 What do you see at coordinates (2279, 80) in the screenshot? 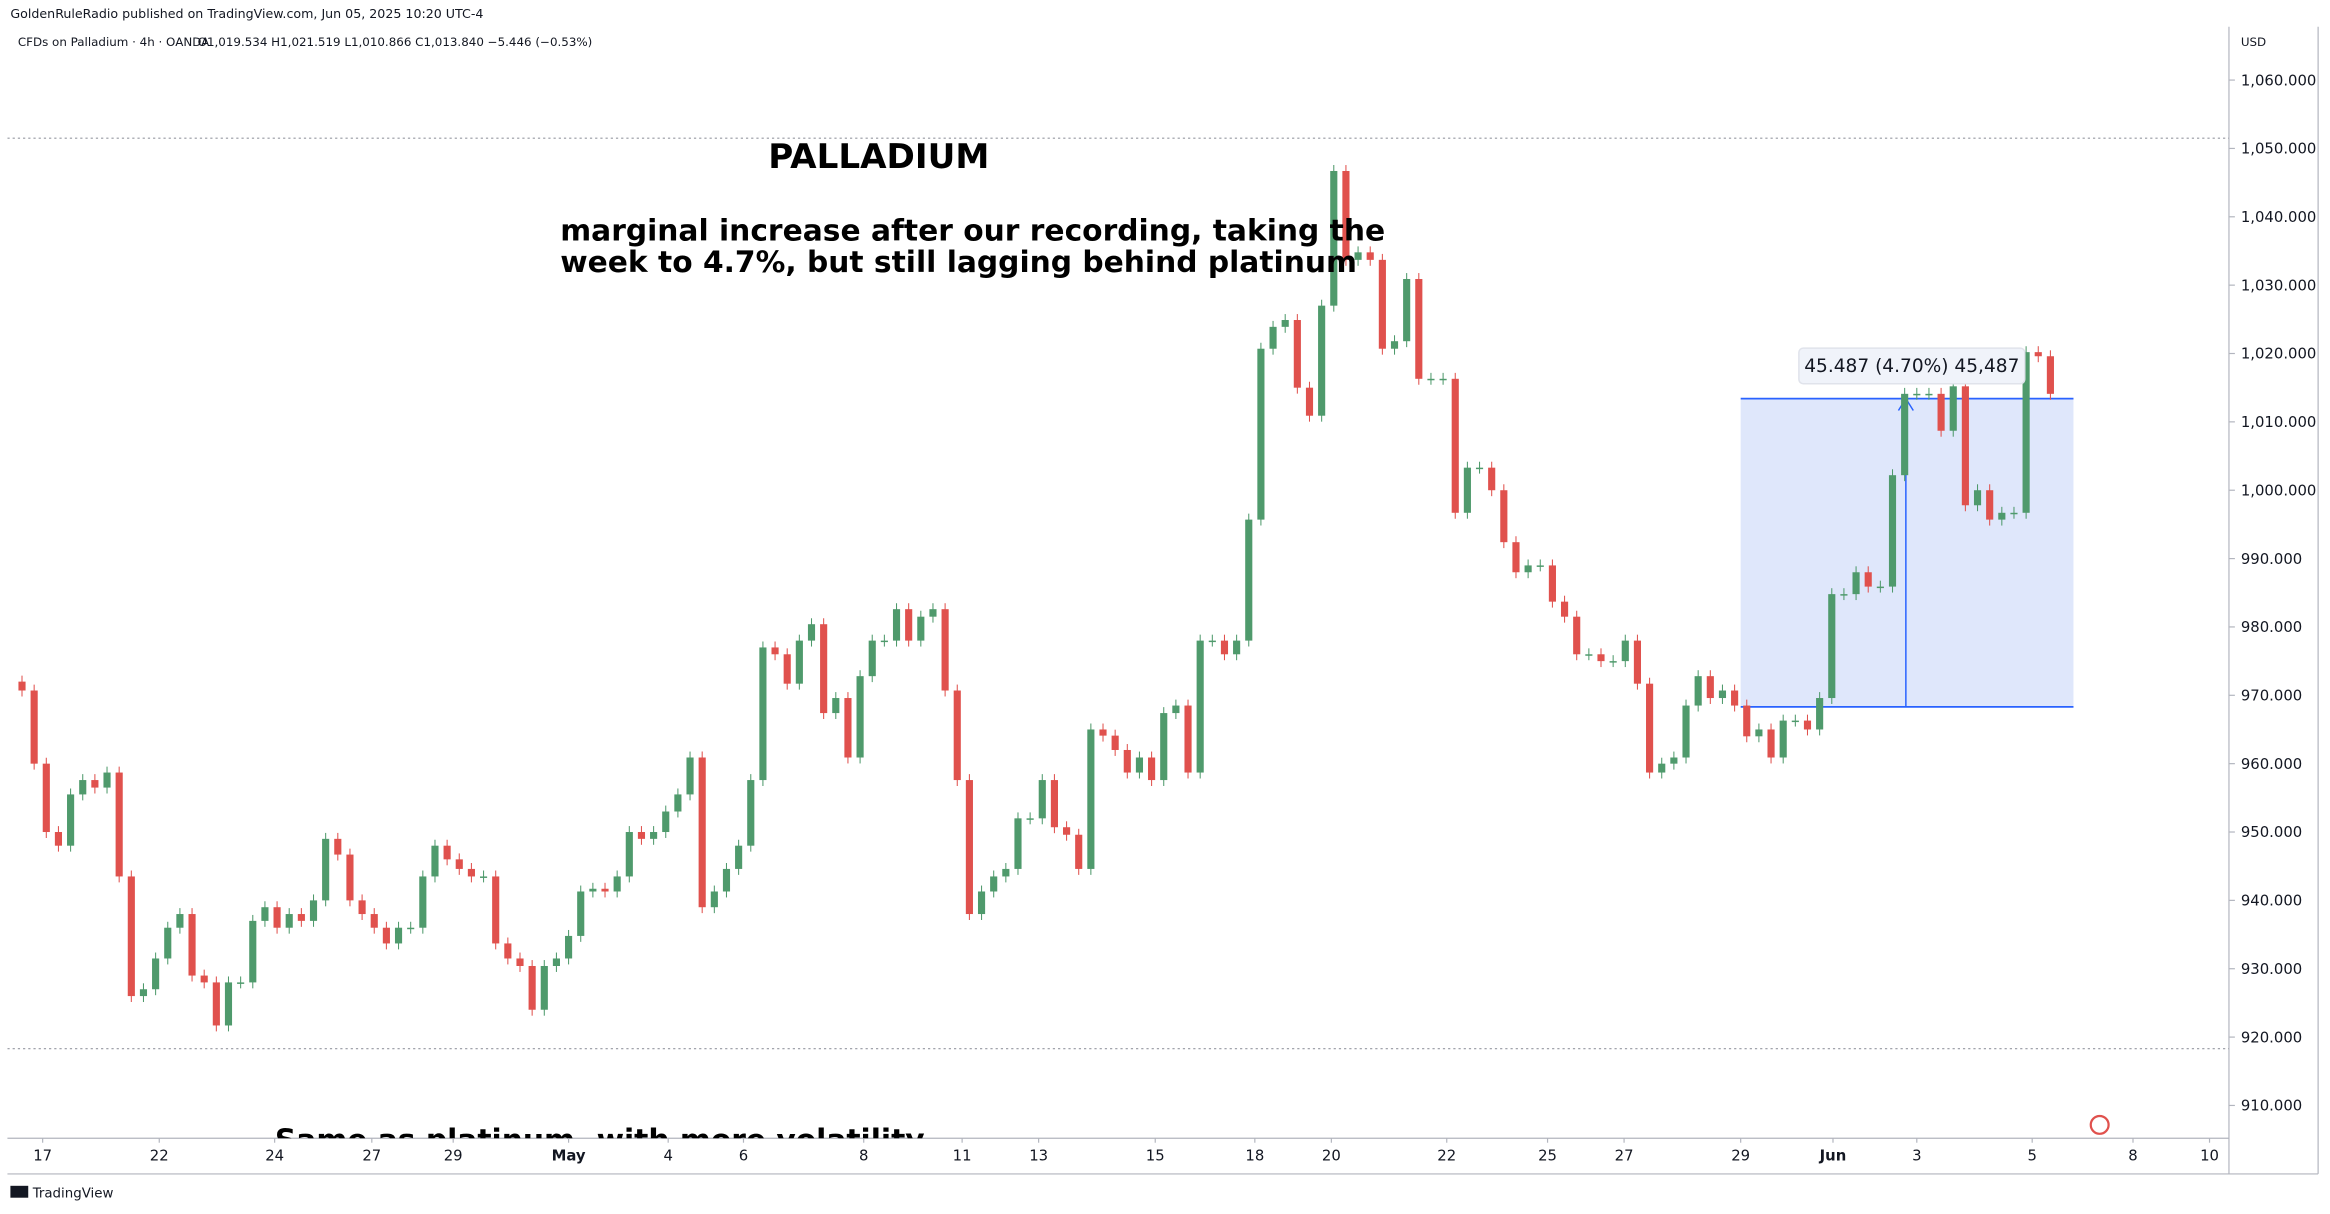
I see `y-tick-label: 1,060.000` at bounding box center [2279, 80].